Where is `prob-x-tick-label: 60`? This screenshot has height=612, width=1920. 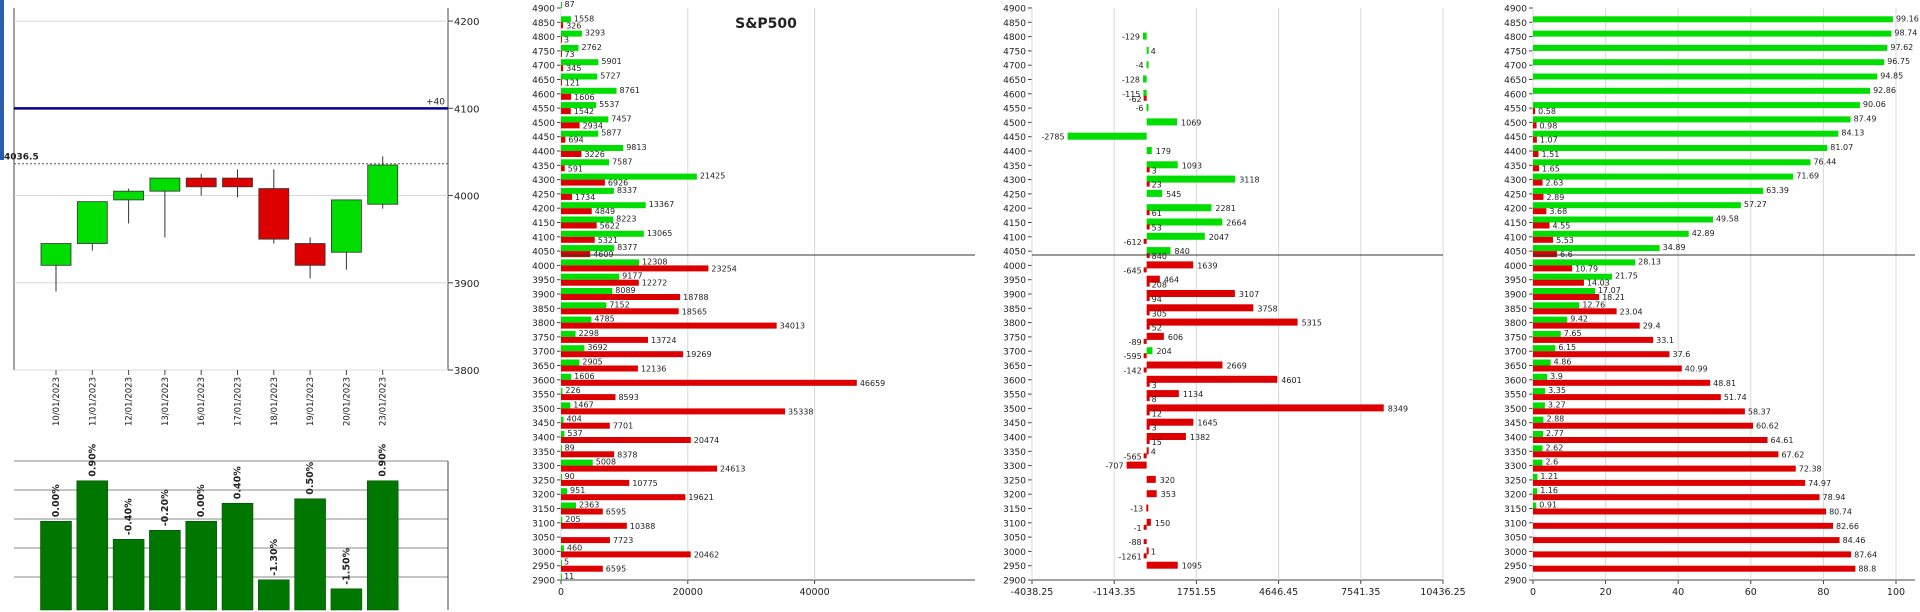 prob-x-tick-label: 60 is located at coordinates (1751, 592).